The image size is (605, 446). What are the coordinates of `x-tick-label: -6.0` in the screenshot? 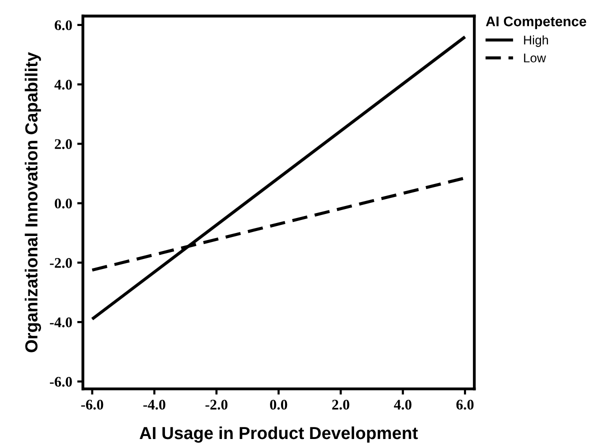 It's located at (92, 405).